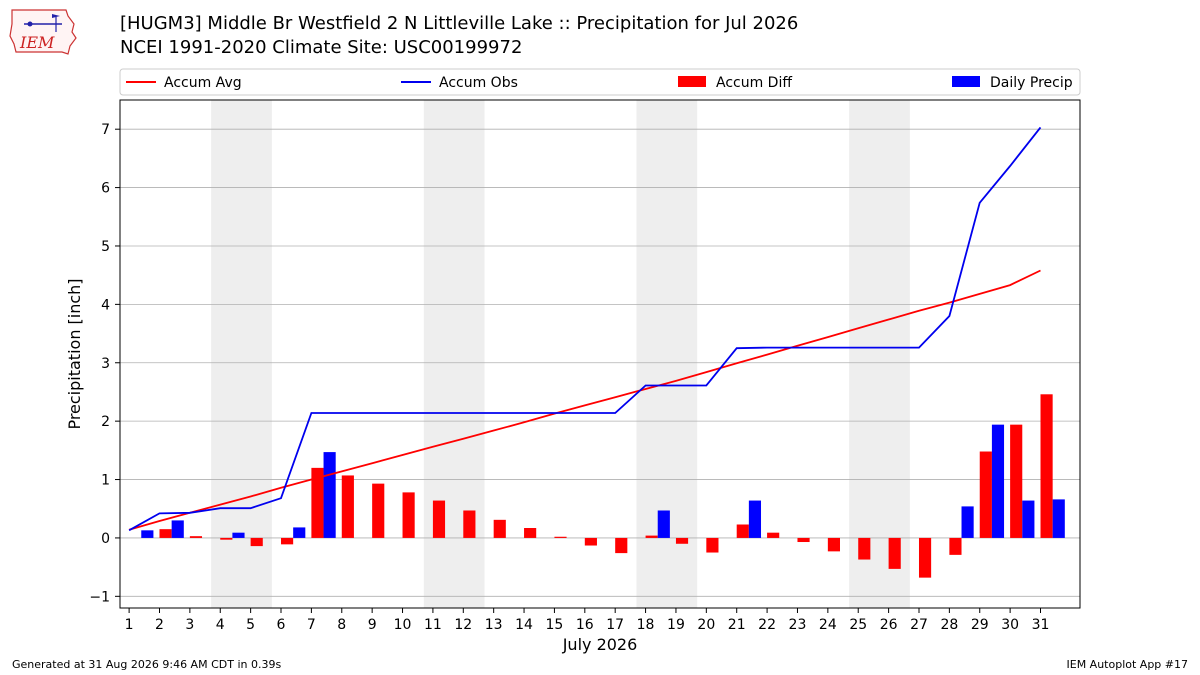 The image size is (1200, 675). Describe the element at coordinates (949, 625) in the screenshot. I see `x-tick-label: 28` at that location.